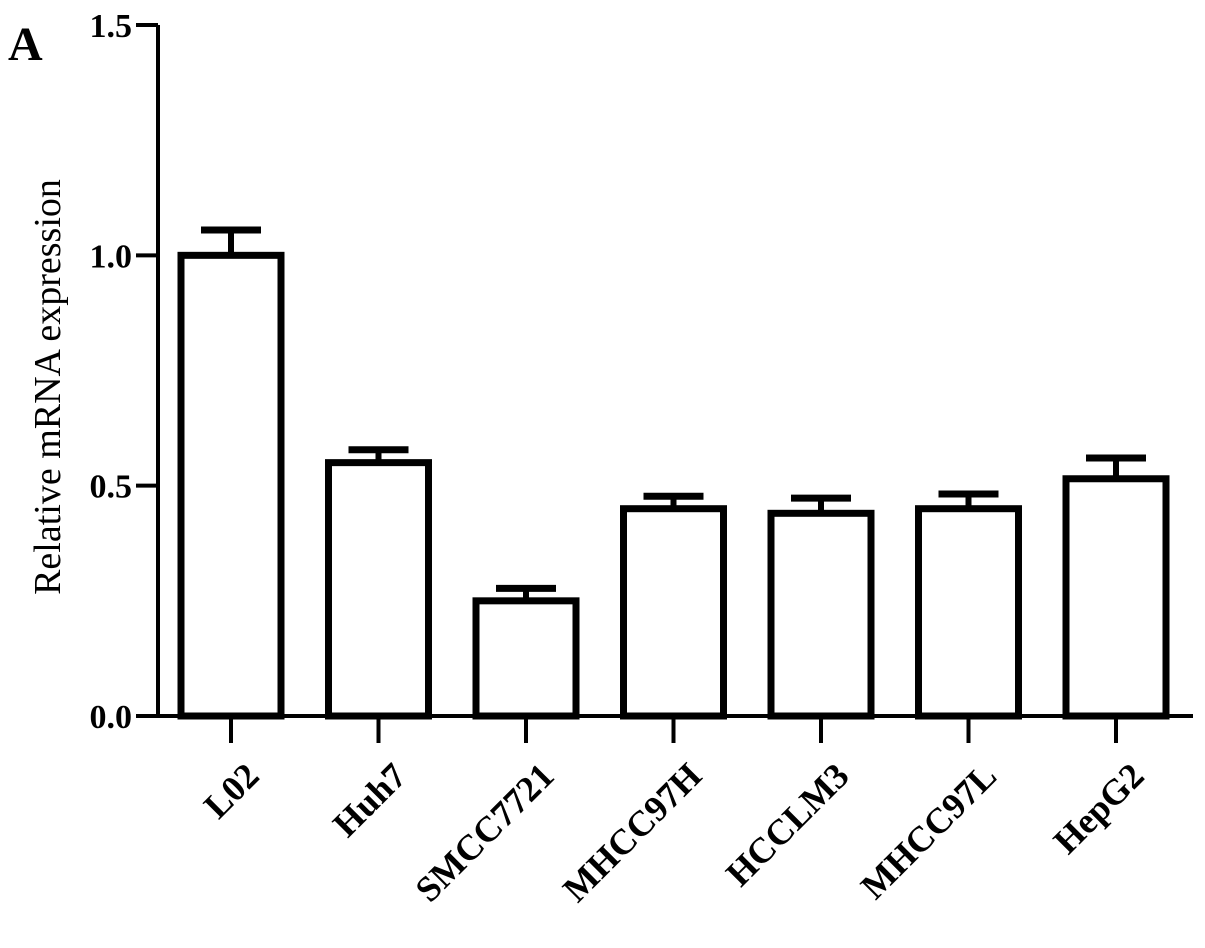 The image size is (1205, 948). Describe the element at coordinates (231, 790) in the screenshot. I see `x-tick-label: L02` at that location.